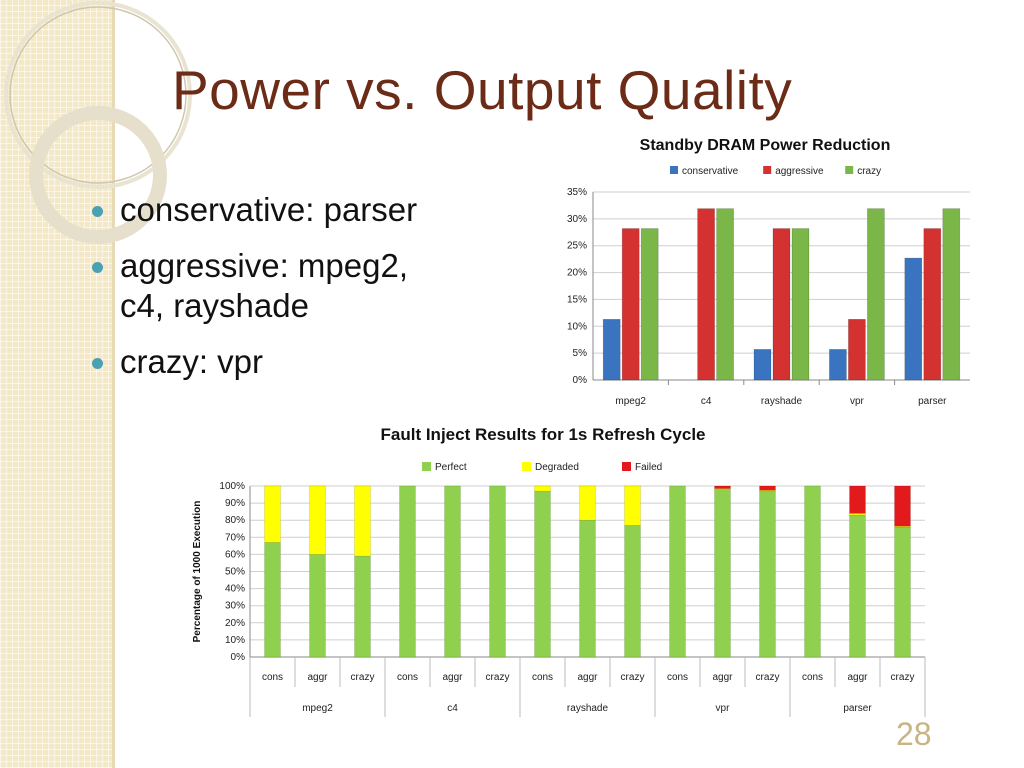  What do you see at coordinates (192, 361) in the screenshot?
I see `bullet-text: crazy: vpr` at bounding box center [192, 361].